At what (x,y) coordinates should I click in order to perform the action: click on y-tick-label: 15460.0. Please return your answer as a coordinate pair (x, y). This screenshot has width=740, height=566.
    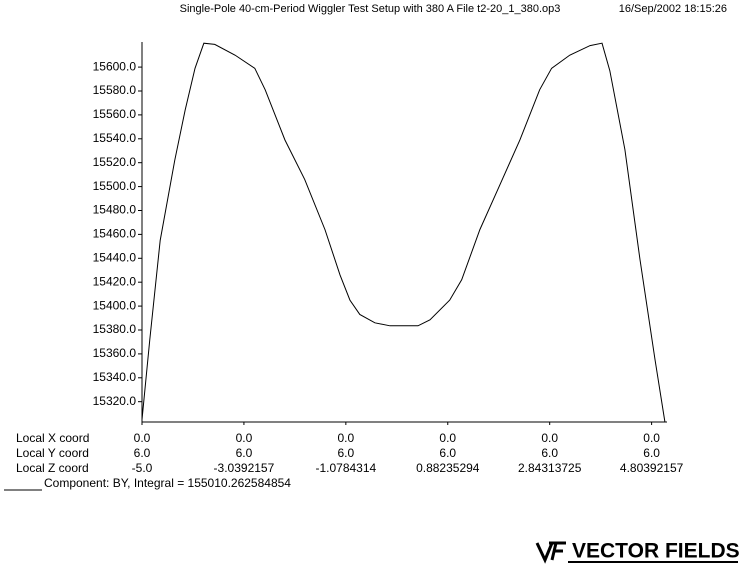
    Looking at the image, I should click on (115, 234).